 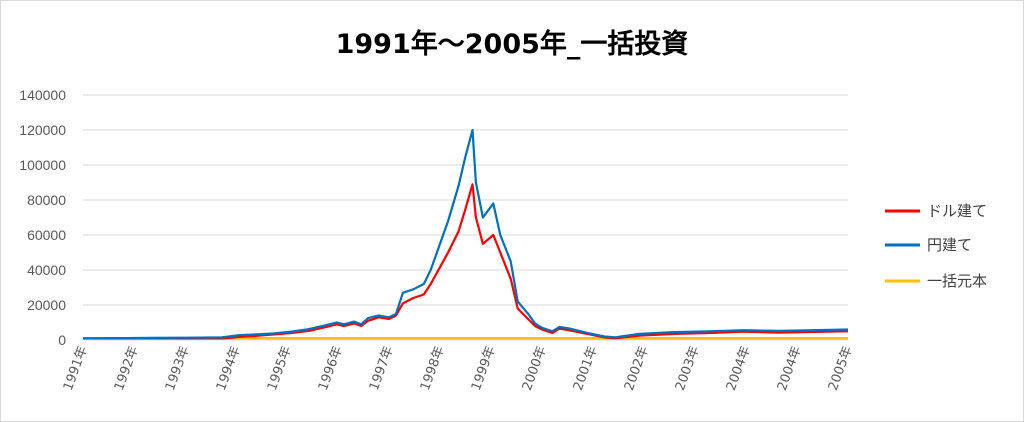 I want to click on legend-label: 円建て, so click(x=949, y=245).